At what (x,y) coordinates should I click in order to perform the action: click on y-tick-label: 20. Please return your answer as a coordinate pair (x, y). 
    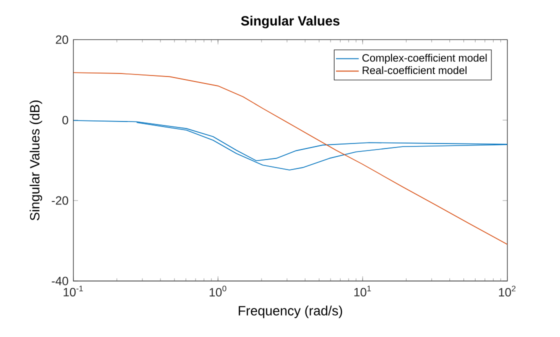
    Looking at the image, I should click on (62, 39).